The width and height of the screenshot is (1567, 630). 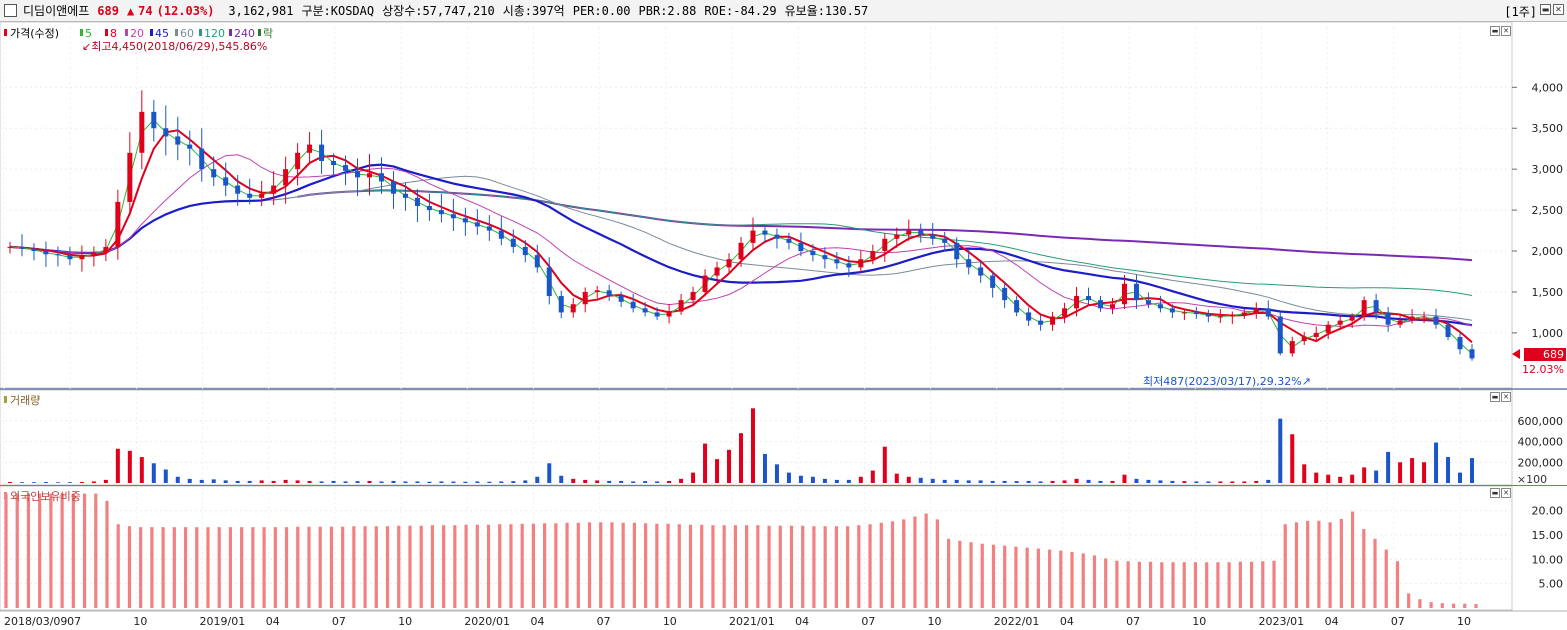 I want to click on close-icon: ✕, so click(x=1558, y=9).